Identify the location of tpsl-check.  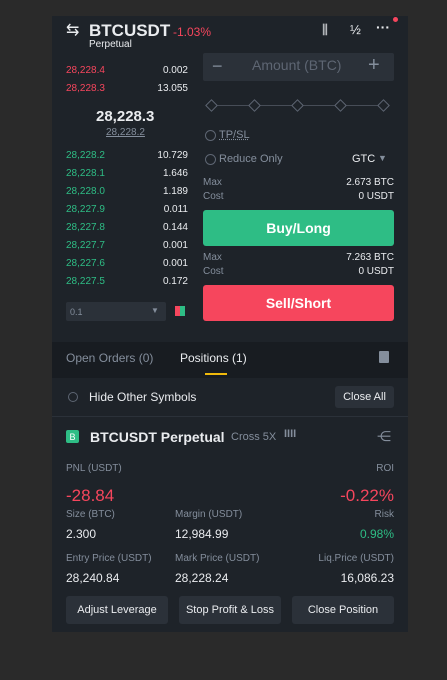
(210, 135).